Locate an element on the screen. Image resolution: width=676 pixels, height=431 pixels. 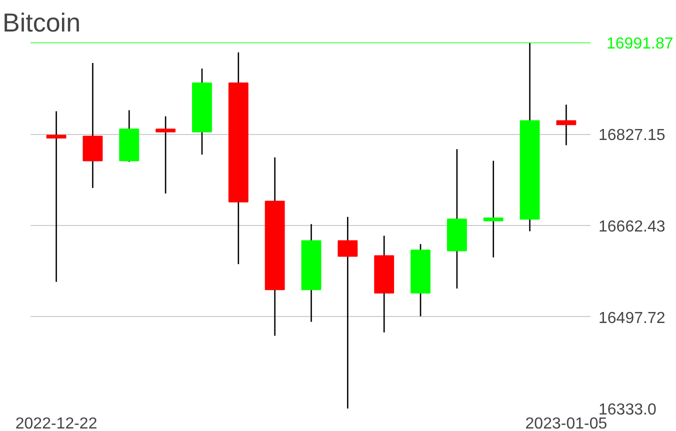
y-tick-label: 16333.0 is located at coordinates (627, 410).